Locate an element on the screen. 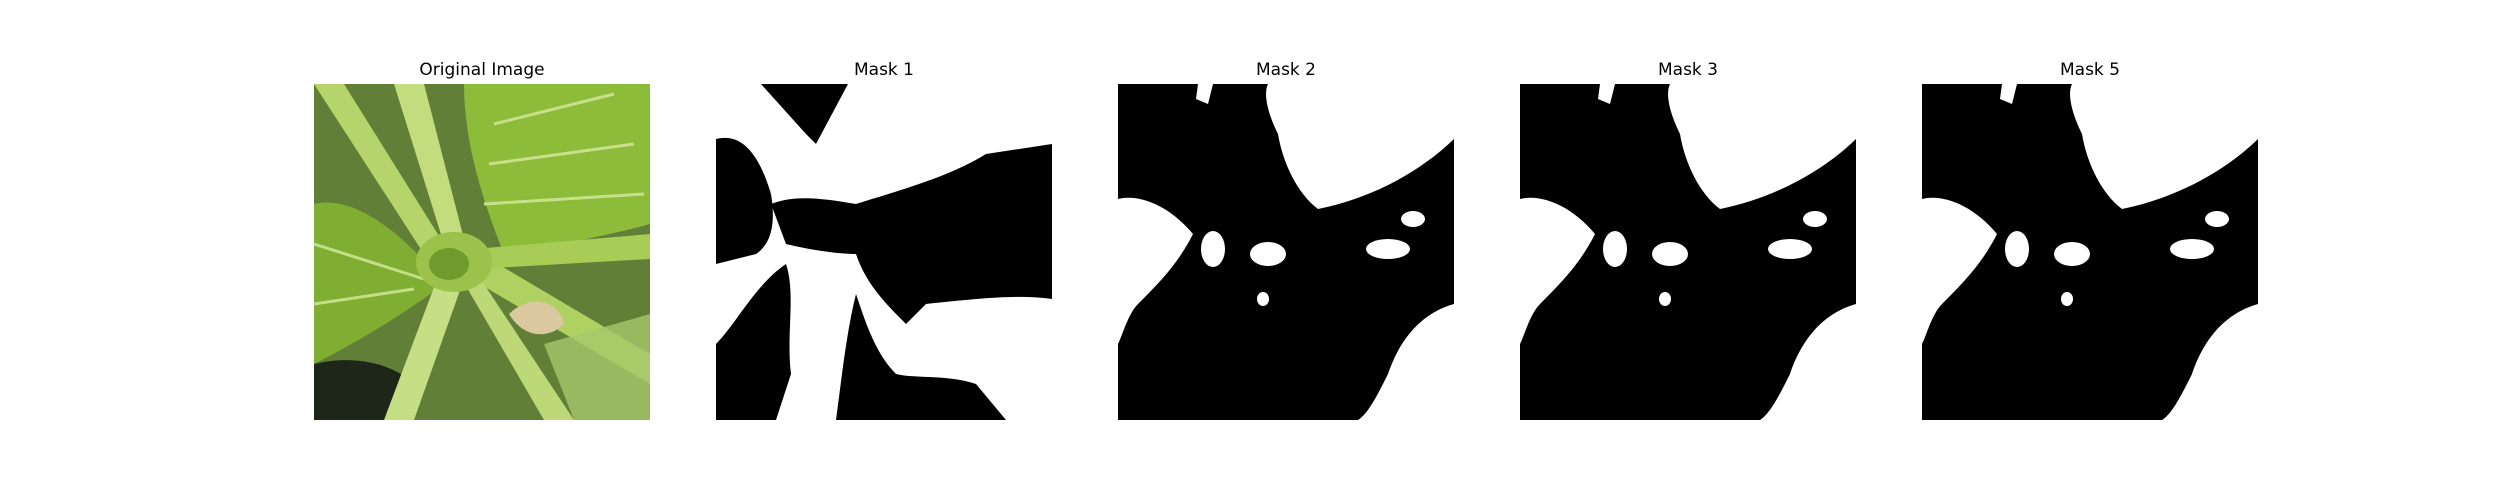  mask-3-image is located at coordinates (1688, 252).